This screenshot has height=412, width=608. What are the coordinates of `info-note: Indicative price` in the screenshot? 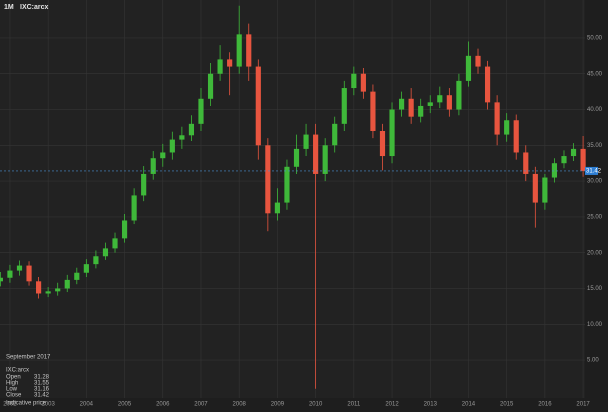 It's located at (26, 404).